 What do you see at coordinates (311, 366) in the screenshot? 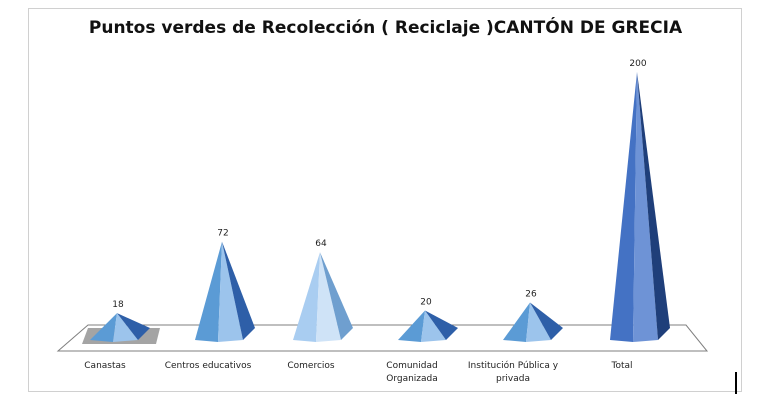
I see `category-label: Comercios` at bounding box center [311, 366].